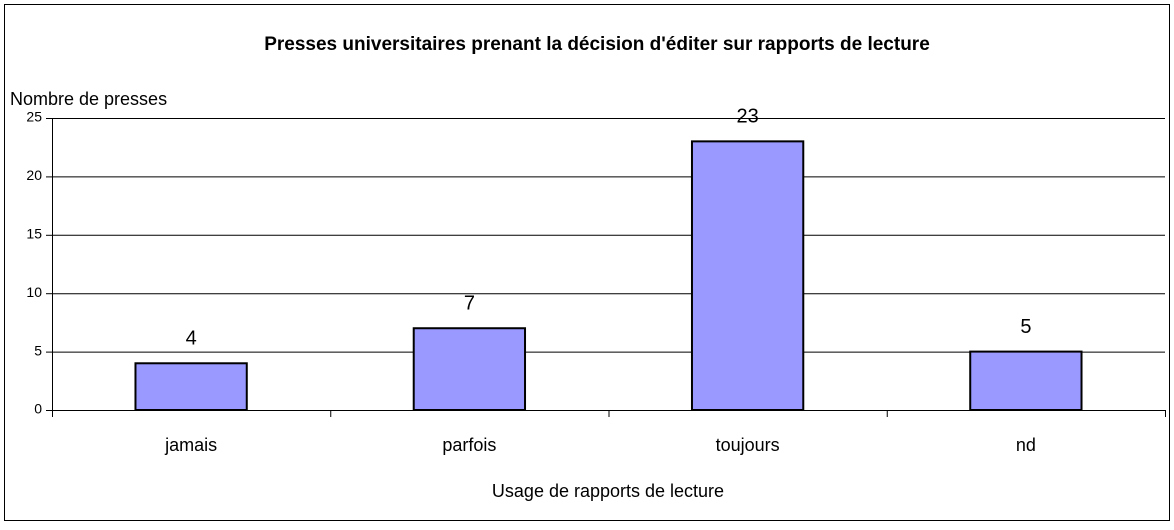 The width and height of the screenshot is (1174, 530). Describe the element at coordinates (469, 445) in the screenshot. I see `x-tick-label: parfois` at that location.